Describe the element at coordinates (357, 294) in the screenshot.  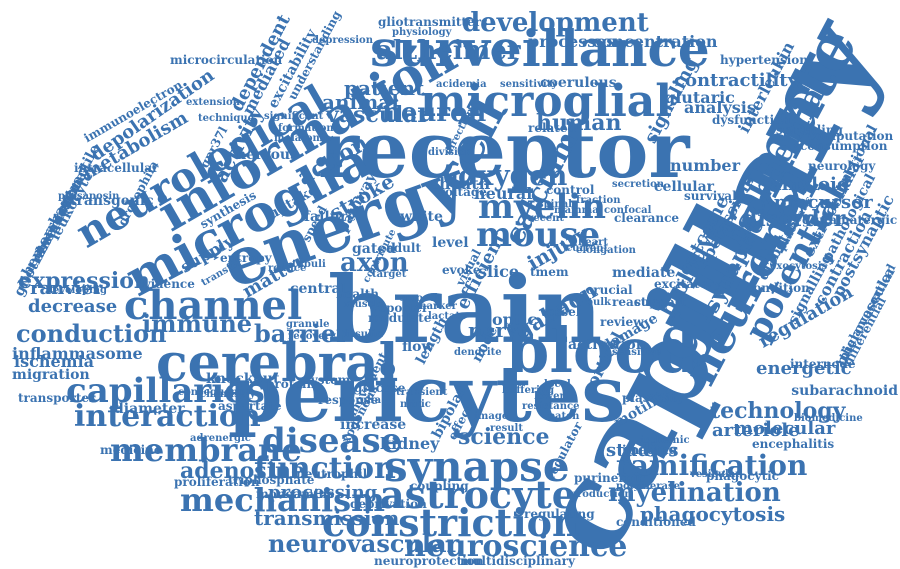
I see `word-health: health` at that location.